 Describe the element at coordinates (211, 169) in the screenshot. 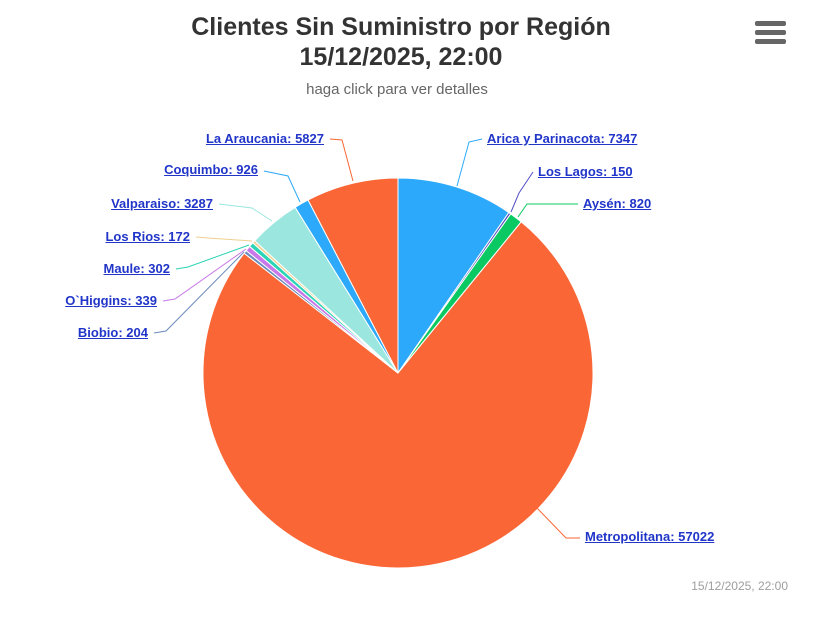

I see `slice-label-coquimbo: Coquimbo: 926` at that location.